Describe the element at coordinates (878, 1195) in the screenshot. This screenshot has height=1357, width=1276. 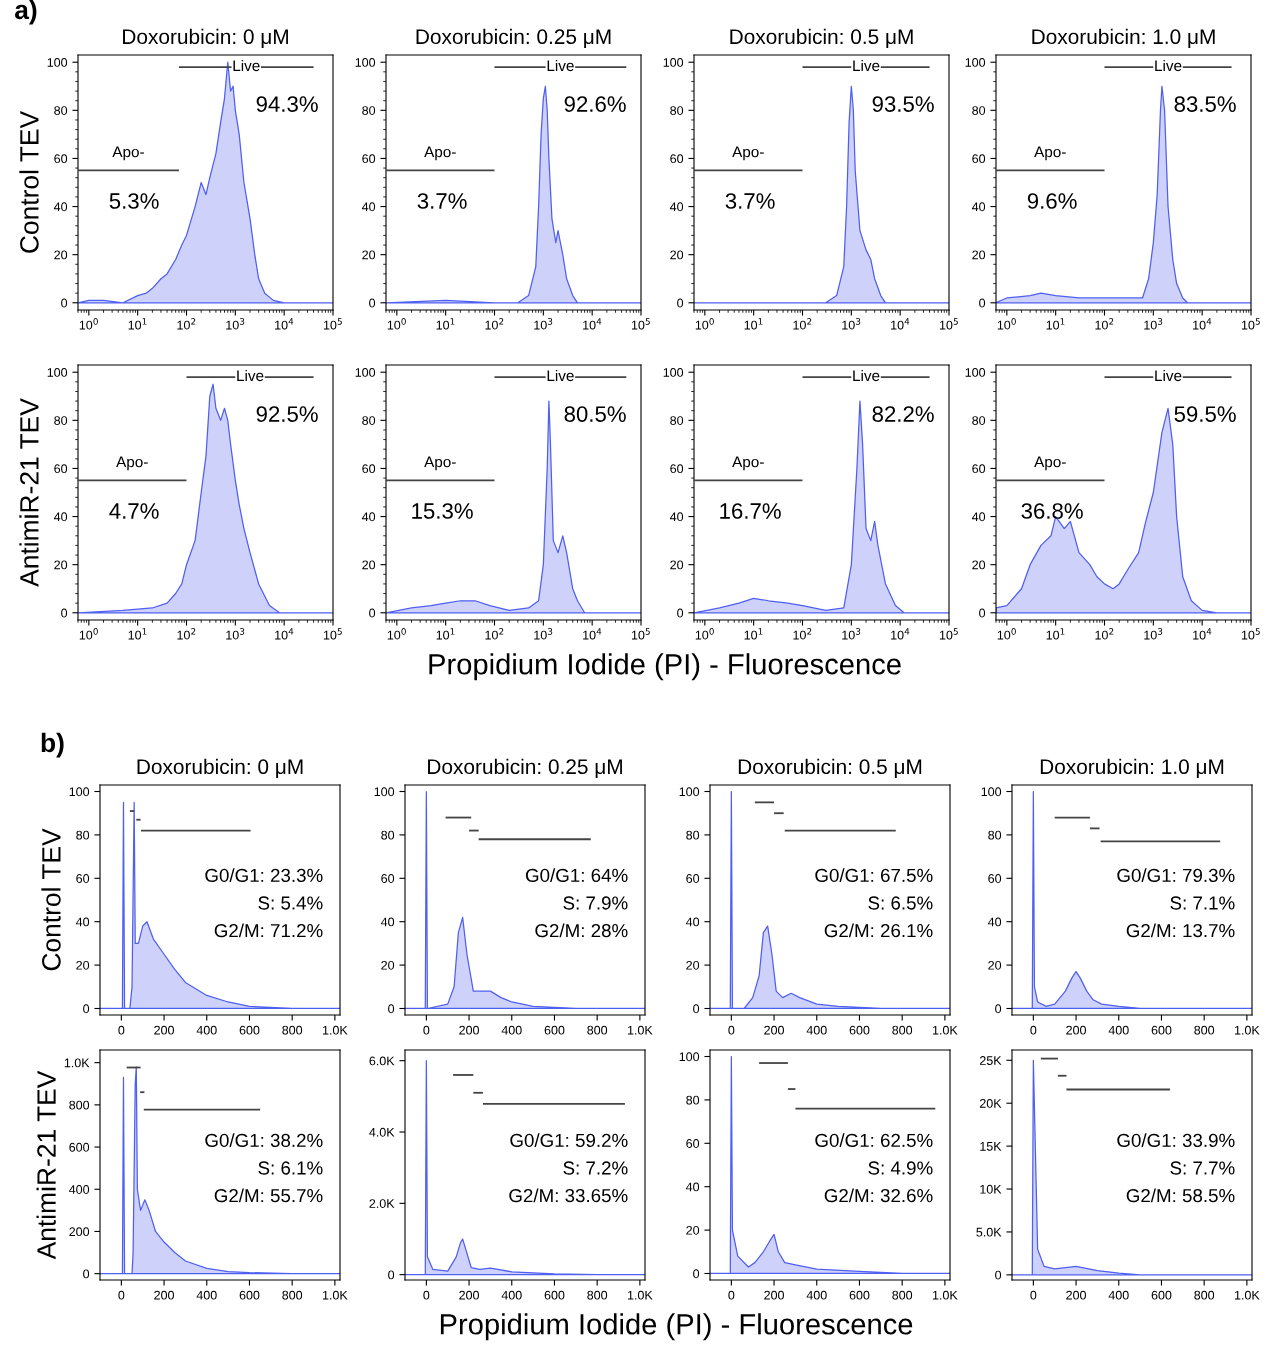
I see `annotation: G2/M: 32.6%` at that location.